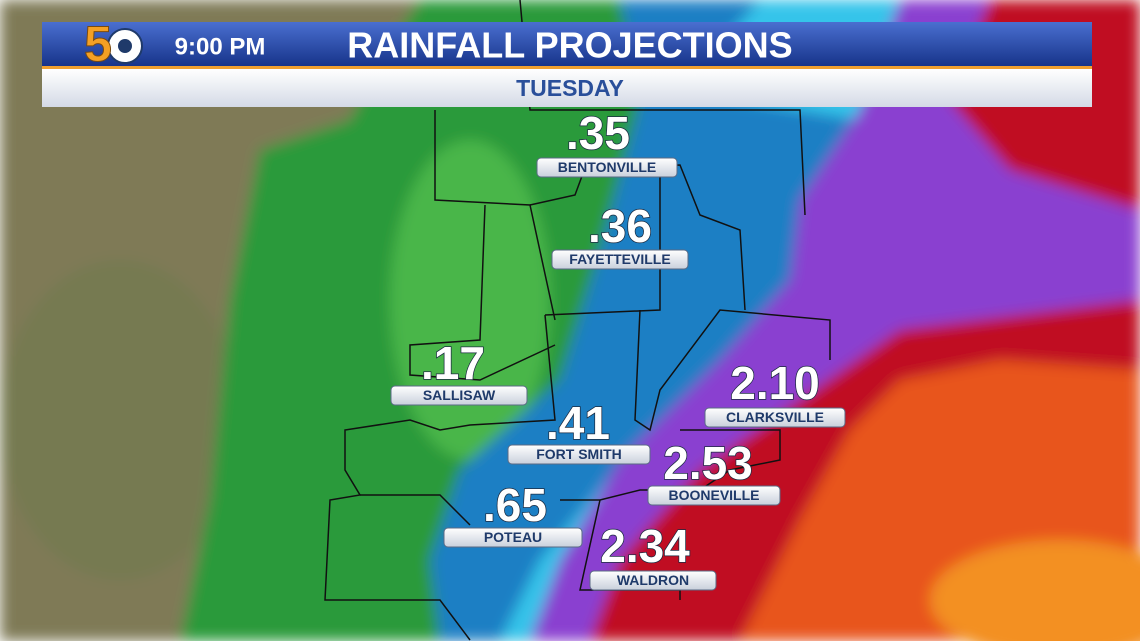 The image size is (1140, 641). I want to click on title: RAINFALL PROJECTIONS, so click(569, 45).